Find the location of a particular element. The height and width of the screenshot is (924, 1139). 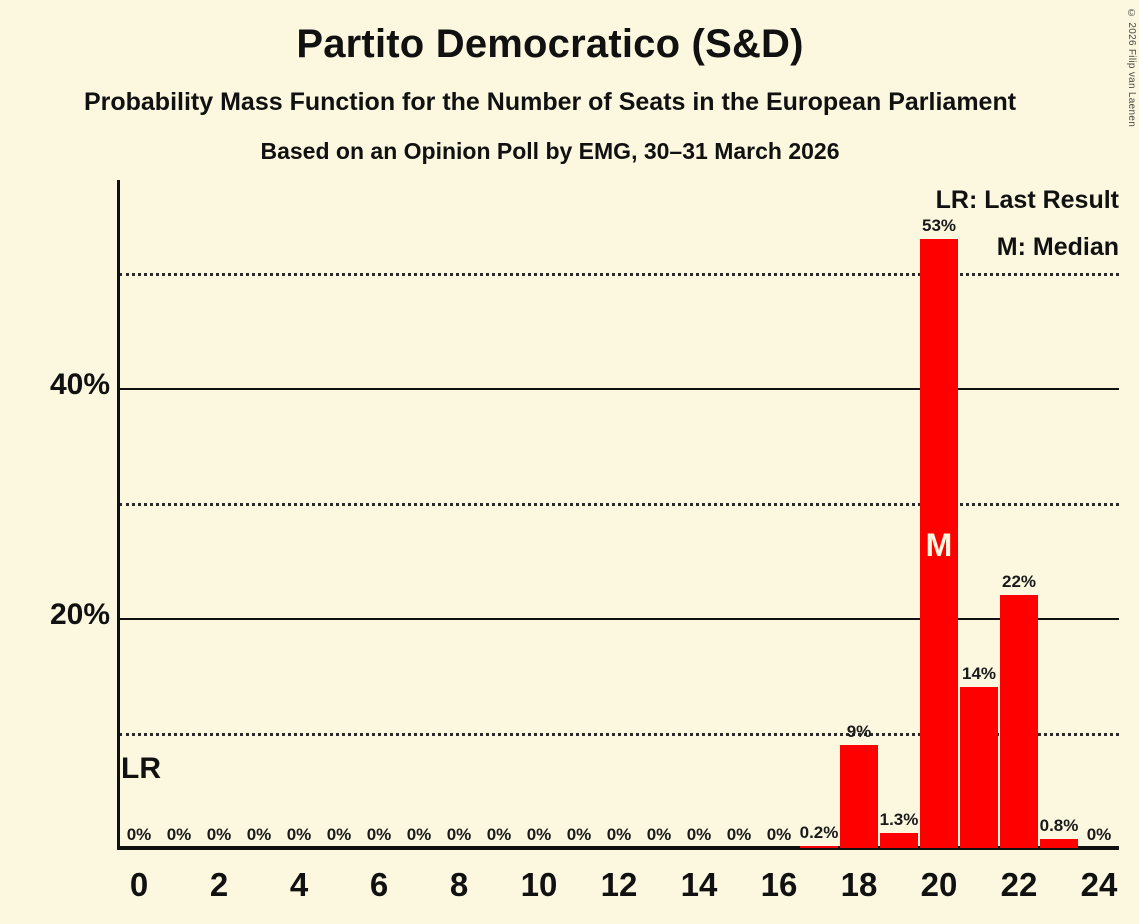

bar-label-seat-2: 0% is located at coordinates (219, 834).